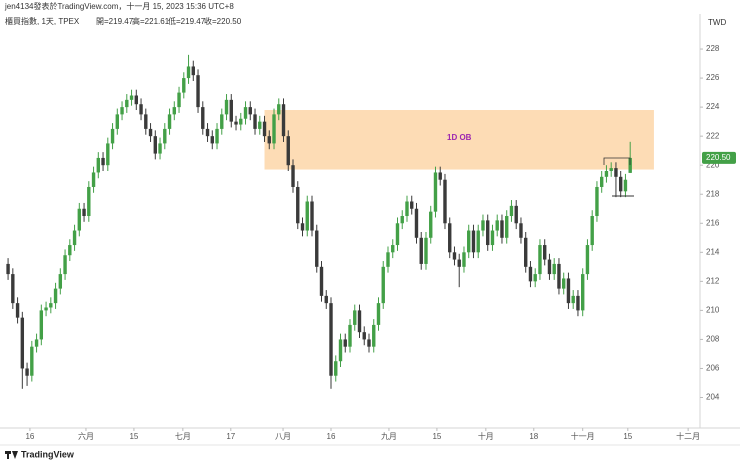 The height and width of the screenshot is (463, 740). Describe the element at coordinates (688, 436) in the screenshot. I see `x-tick-label: 十二月` at that location.